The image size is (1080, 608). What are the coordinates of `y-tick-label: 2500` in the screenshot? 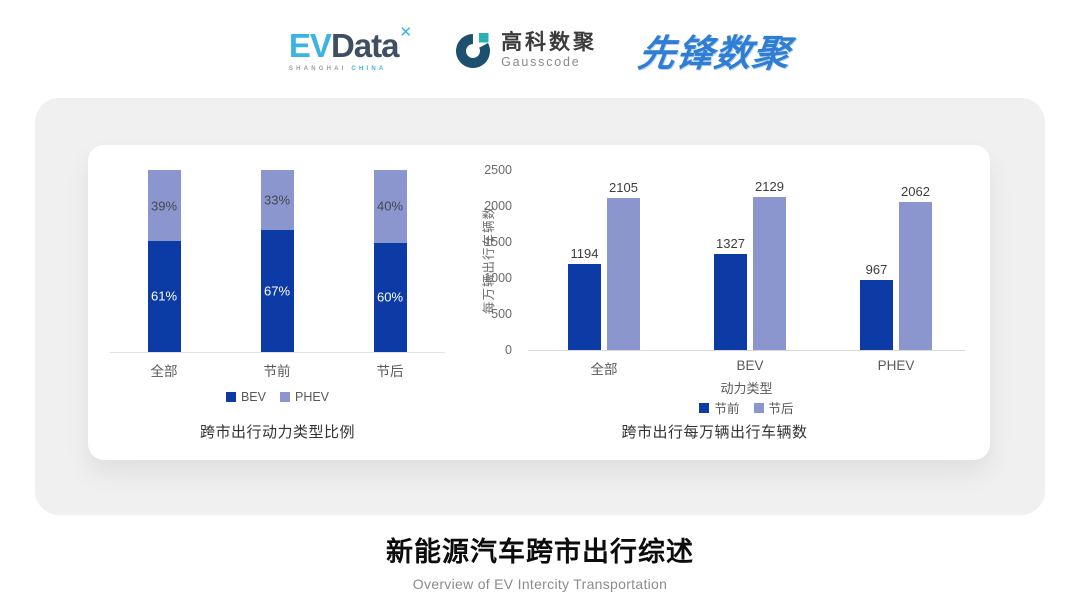 It's located at (498, 170).